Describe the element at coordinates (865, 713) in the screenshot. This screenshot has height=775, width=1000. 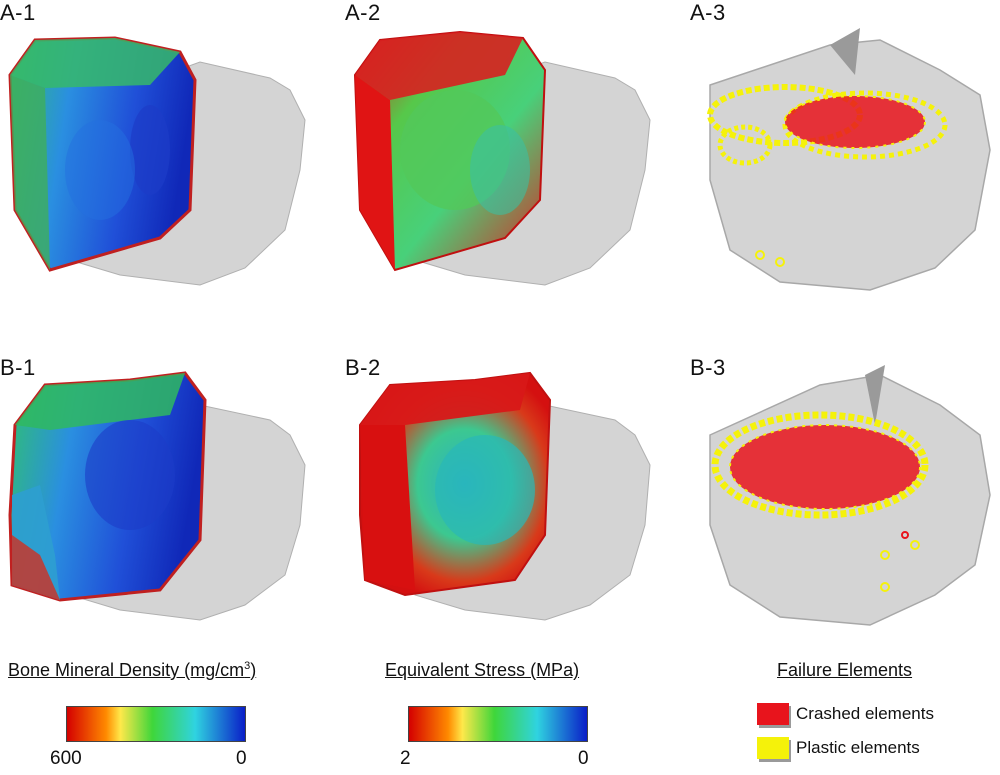
I see `crashed-label: Crashed elements` at that location.